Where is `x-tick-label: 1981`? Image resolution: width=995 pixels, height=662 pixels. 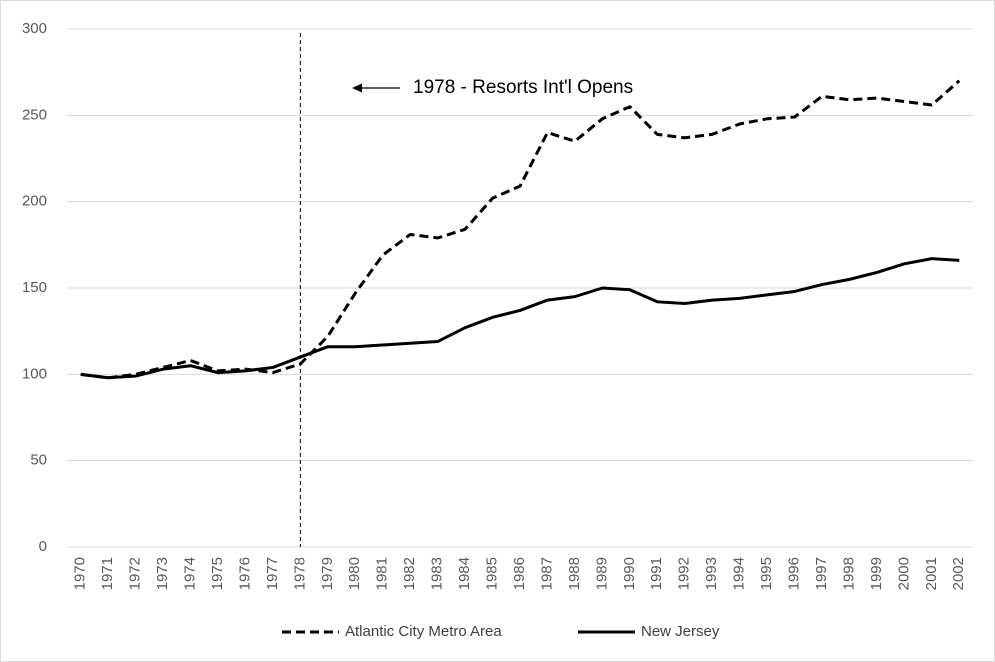
x-tick-label: 1981 is located at coordinates (382, 573).